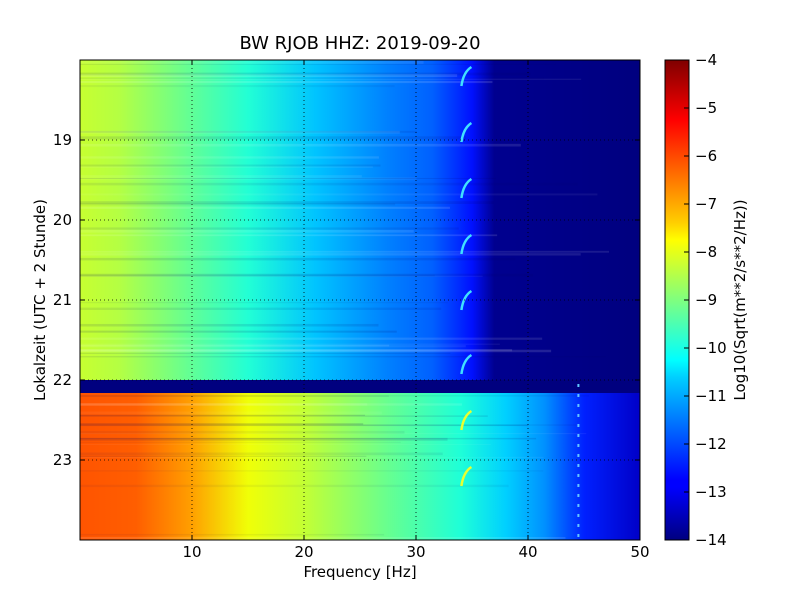 The height and width of the screenshot is (600, 800). Describe the element at coordinates (706, 204) in the screenshot. I see `colorbar-tick-label: −7` at that location.